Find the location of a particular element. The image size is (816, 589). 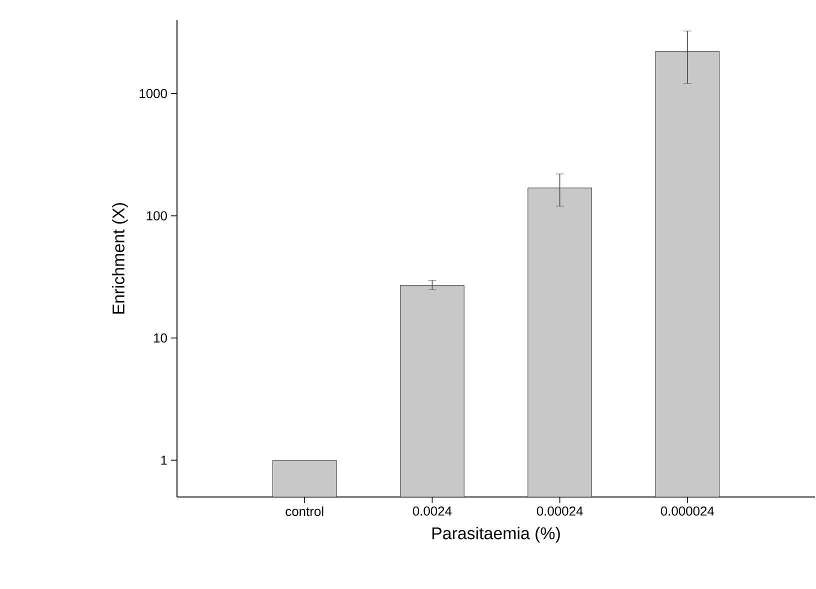

y-tick-label: 100 is located at coordinates (156, 215).